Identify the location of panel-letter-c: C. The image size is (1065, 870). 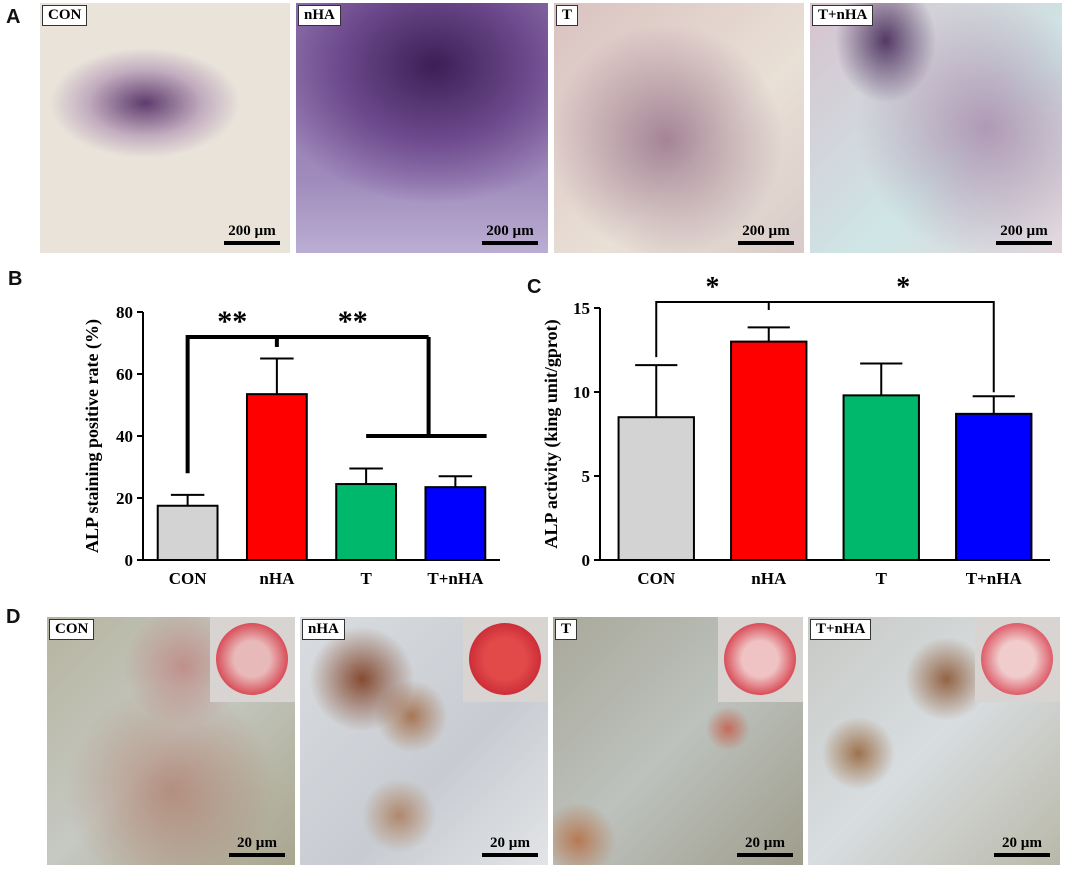
(534, 287).